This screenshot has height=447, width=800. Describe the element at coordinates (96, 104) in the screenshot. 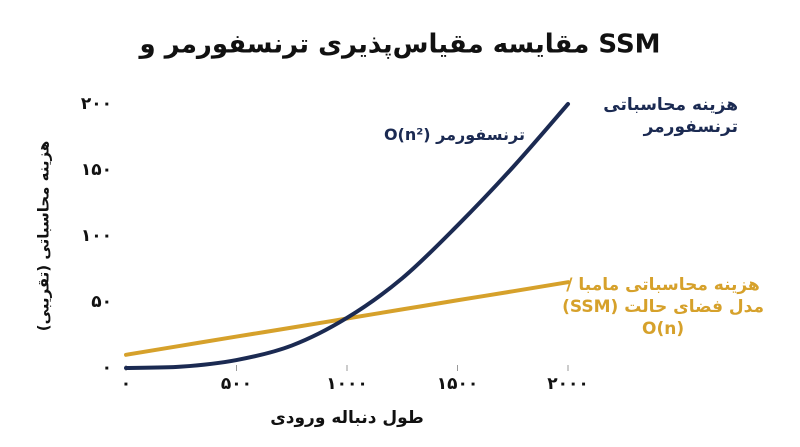

I see `y-tick-label: ۲۰۰` at that location.